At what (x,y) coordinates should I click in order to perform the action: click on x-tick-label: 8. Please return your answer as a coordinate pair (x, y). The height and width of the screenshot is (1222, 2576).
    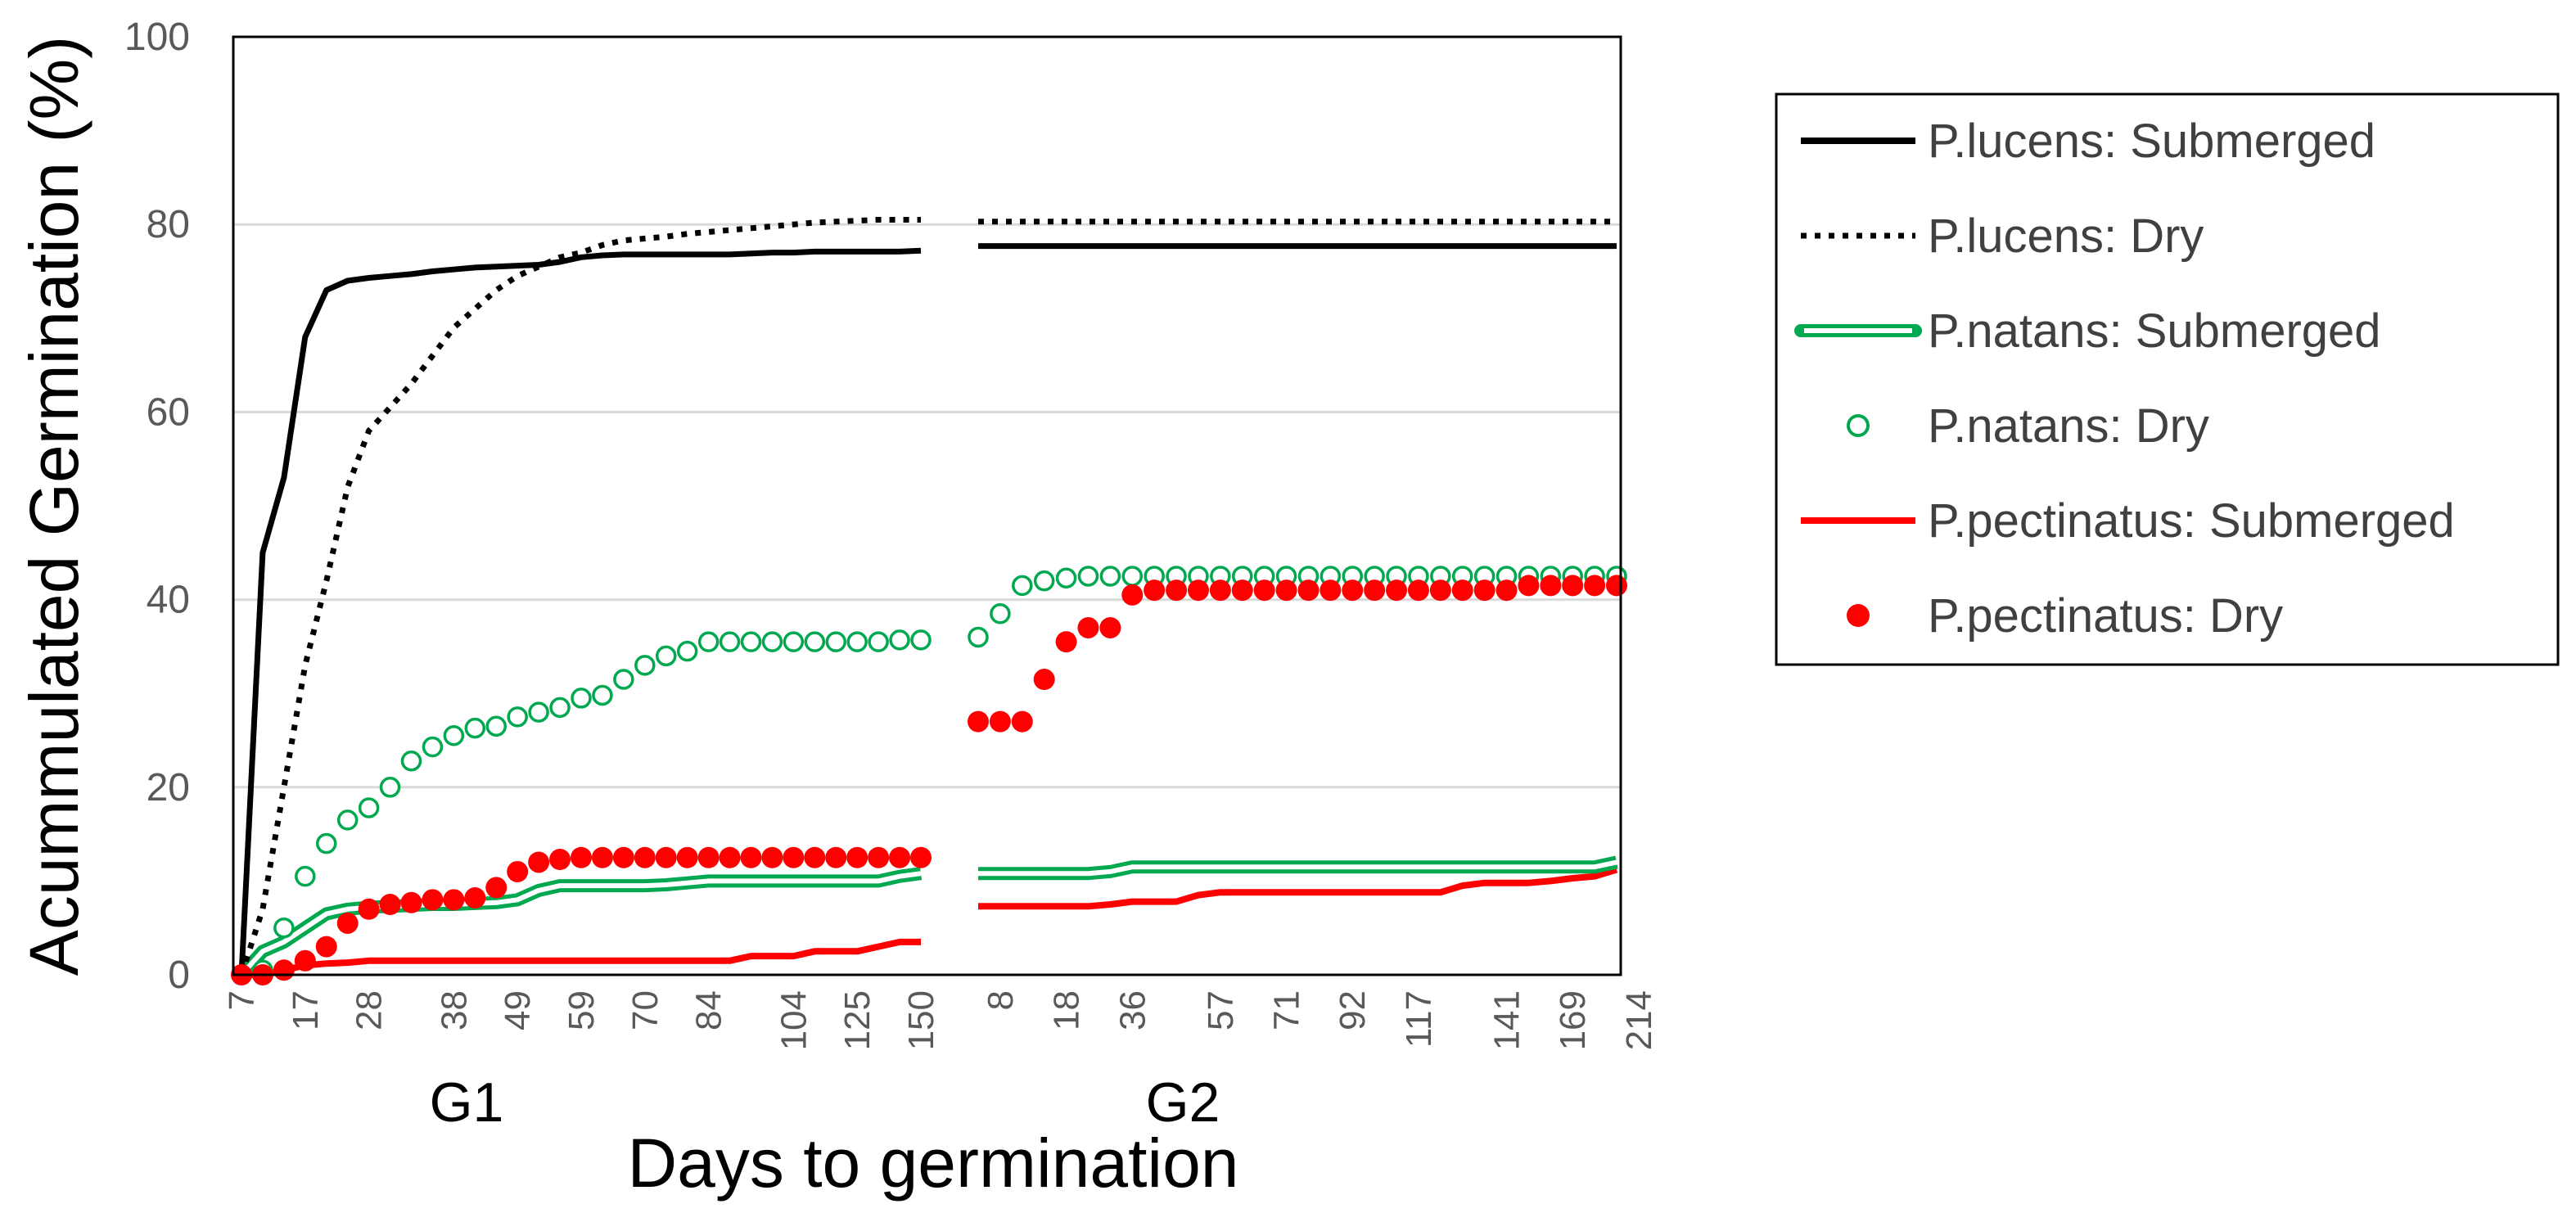
    Looking at the image, I should click on (1001, 1000).